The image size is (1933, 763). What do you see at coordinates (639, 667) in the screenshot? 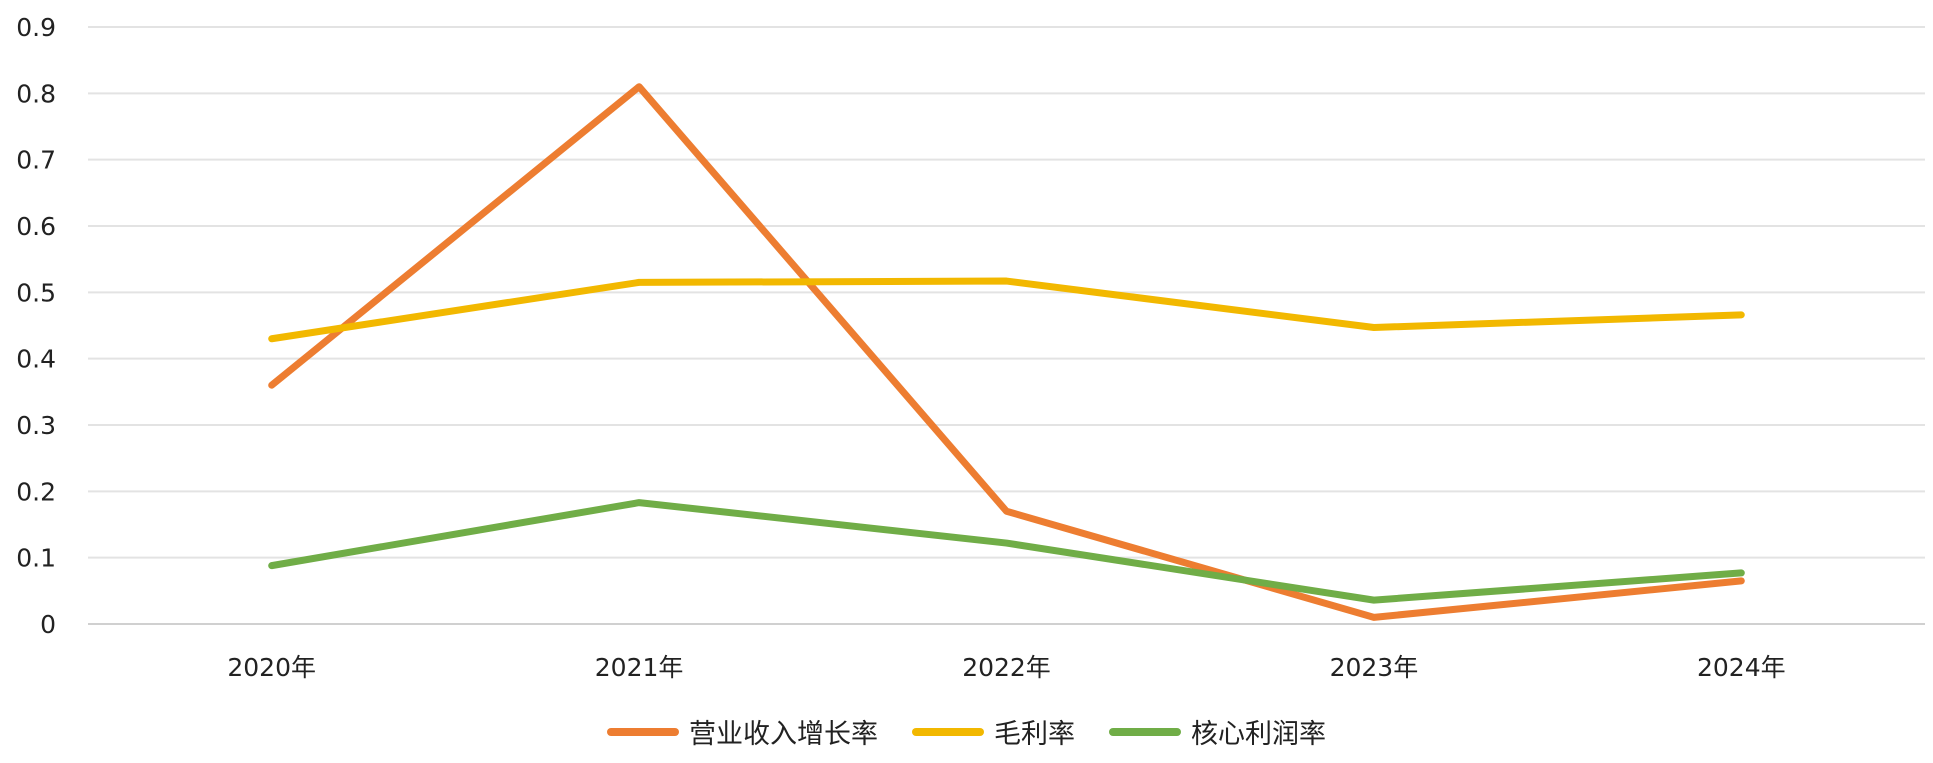
I see `x-tick-label: 2021年` at bounding box center [639, 667].